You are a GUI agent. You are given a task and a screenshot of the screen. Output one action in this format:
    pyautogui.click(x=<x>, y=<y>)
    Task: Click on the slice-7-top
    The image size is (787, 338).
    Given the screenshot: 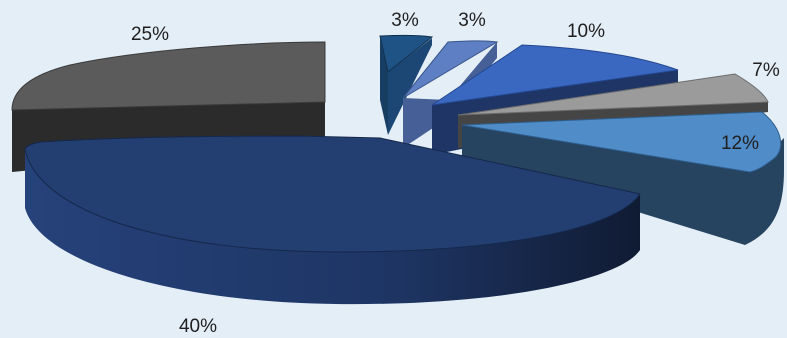 What is the action you would take?
    pyautogui.click(x=613, y=94)
    